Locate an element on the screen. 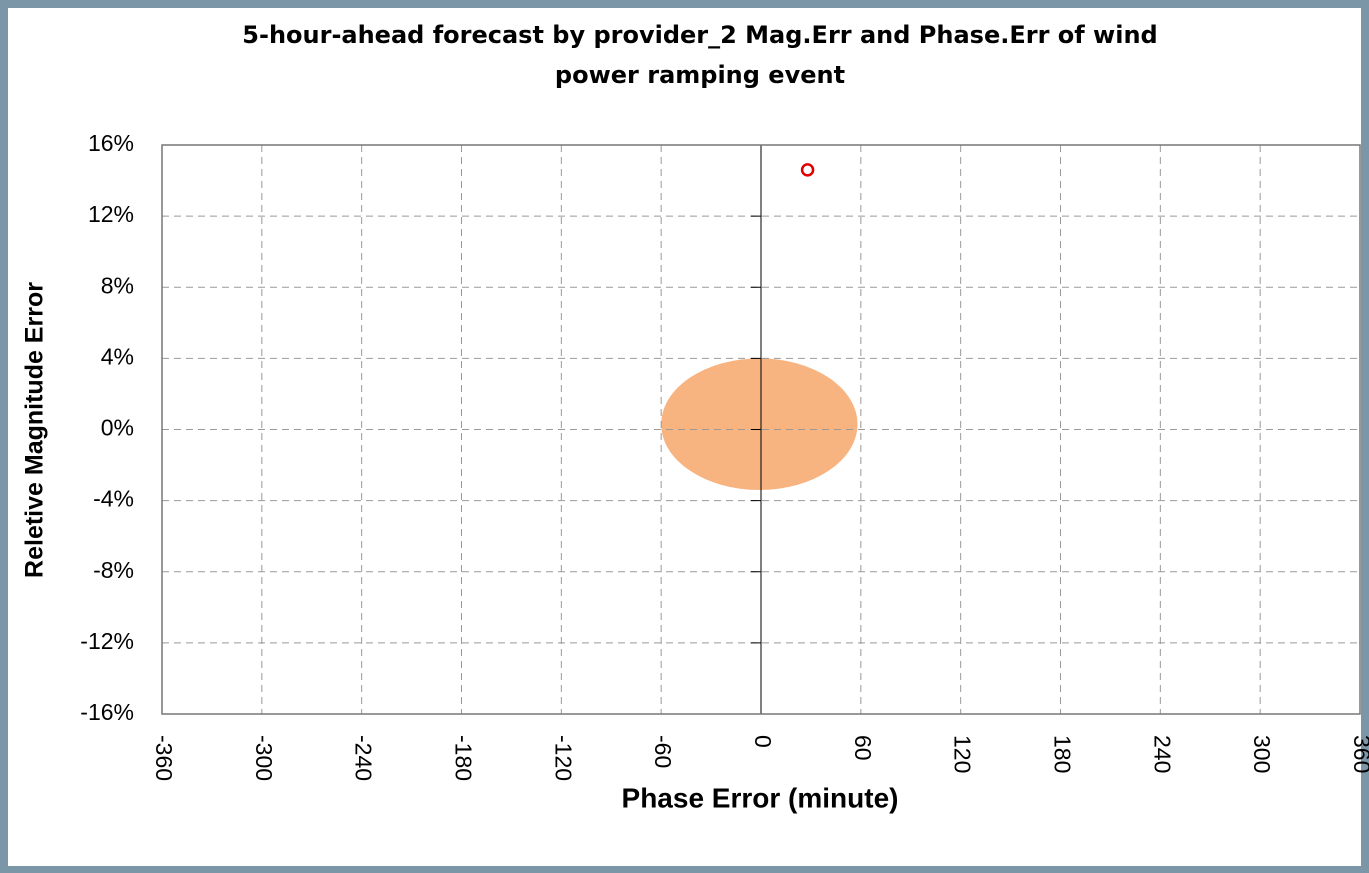  x-tick-label: -300 is located at coordinates (264, 758).